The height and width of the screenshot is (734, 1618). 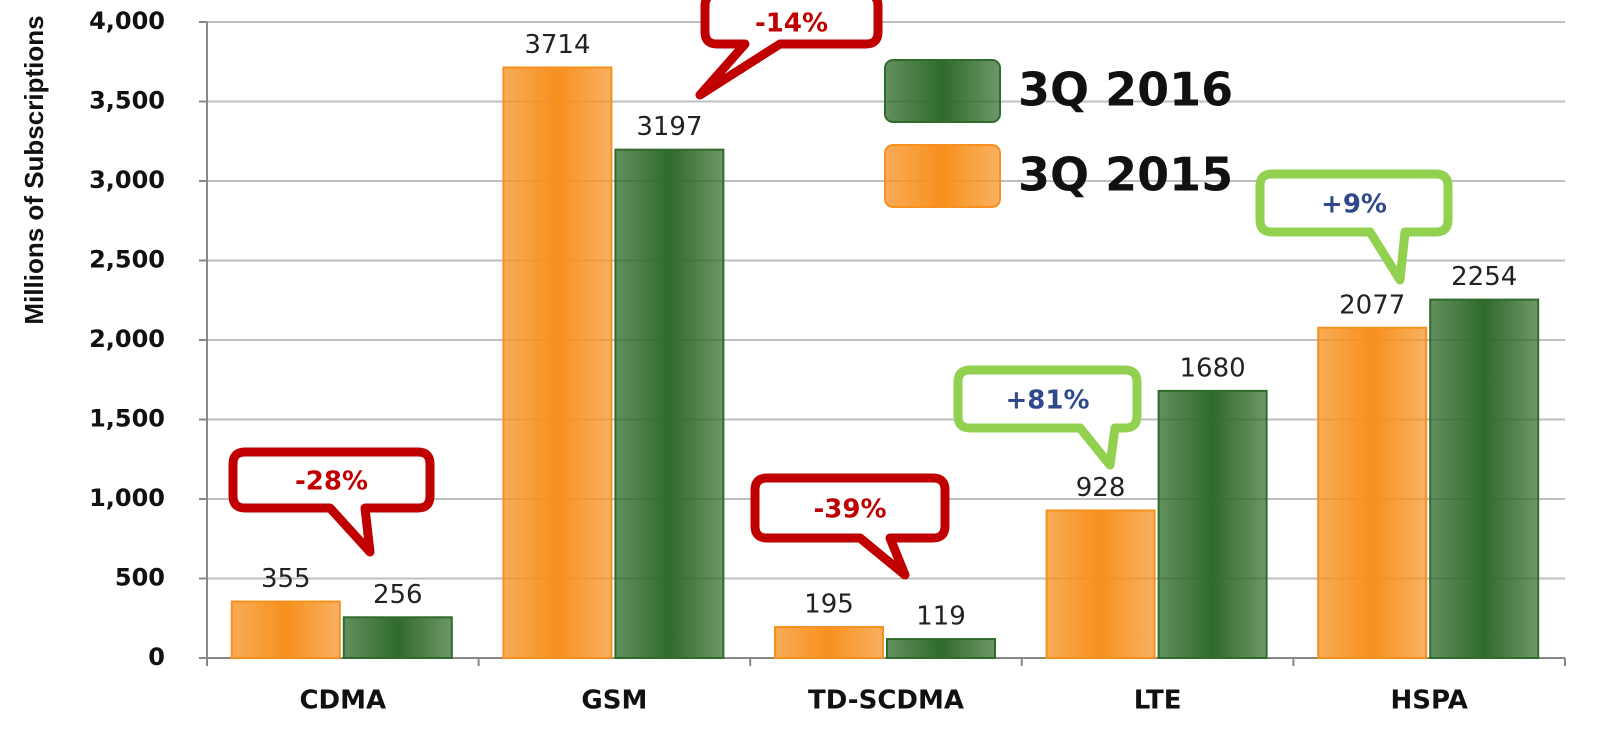 What do you see at coordinates (1372, 305) in the screenshot?
I see `value-label: 2077` at bounding box center [1372, 305].